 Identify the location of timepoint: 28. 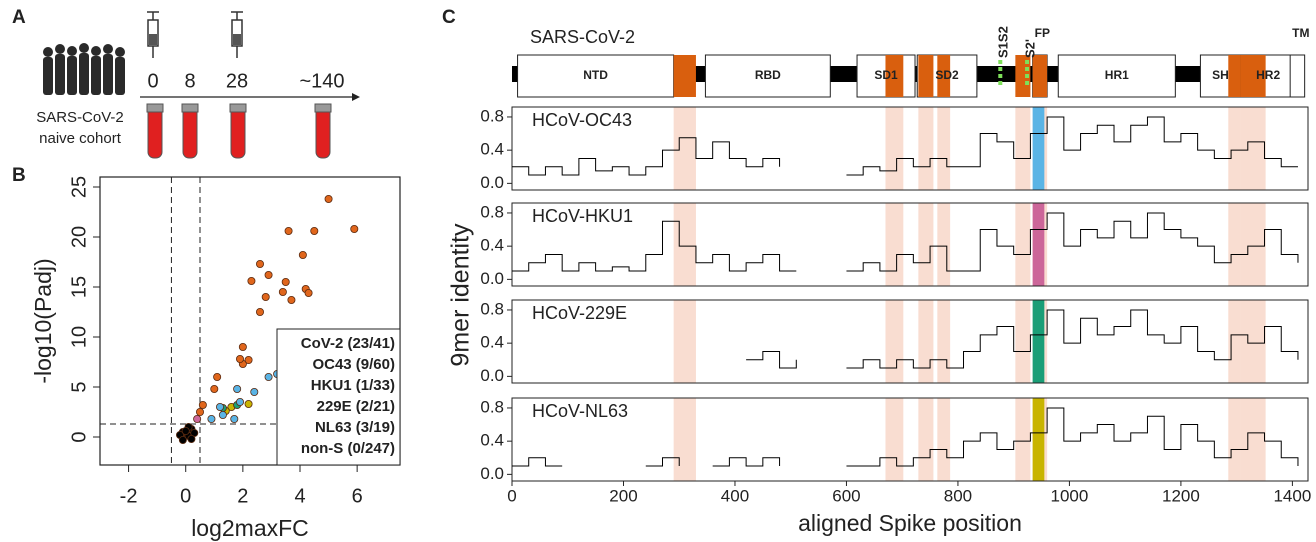
(237, 81).